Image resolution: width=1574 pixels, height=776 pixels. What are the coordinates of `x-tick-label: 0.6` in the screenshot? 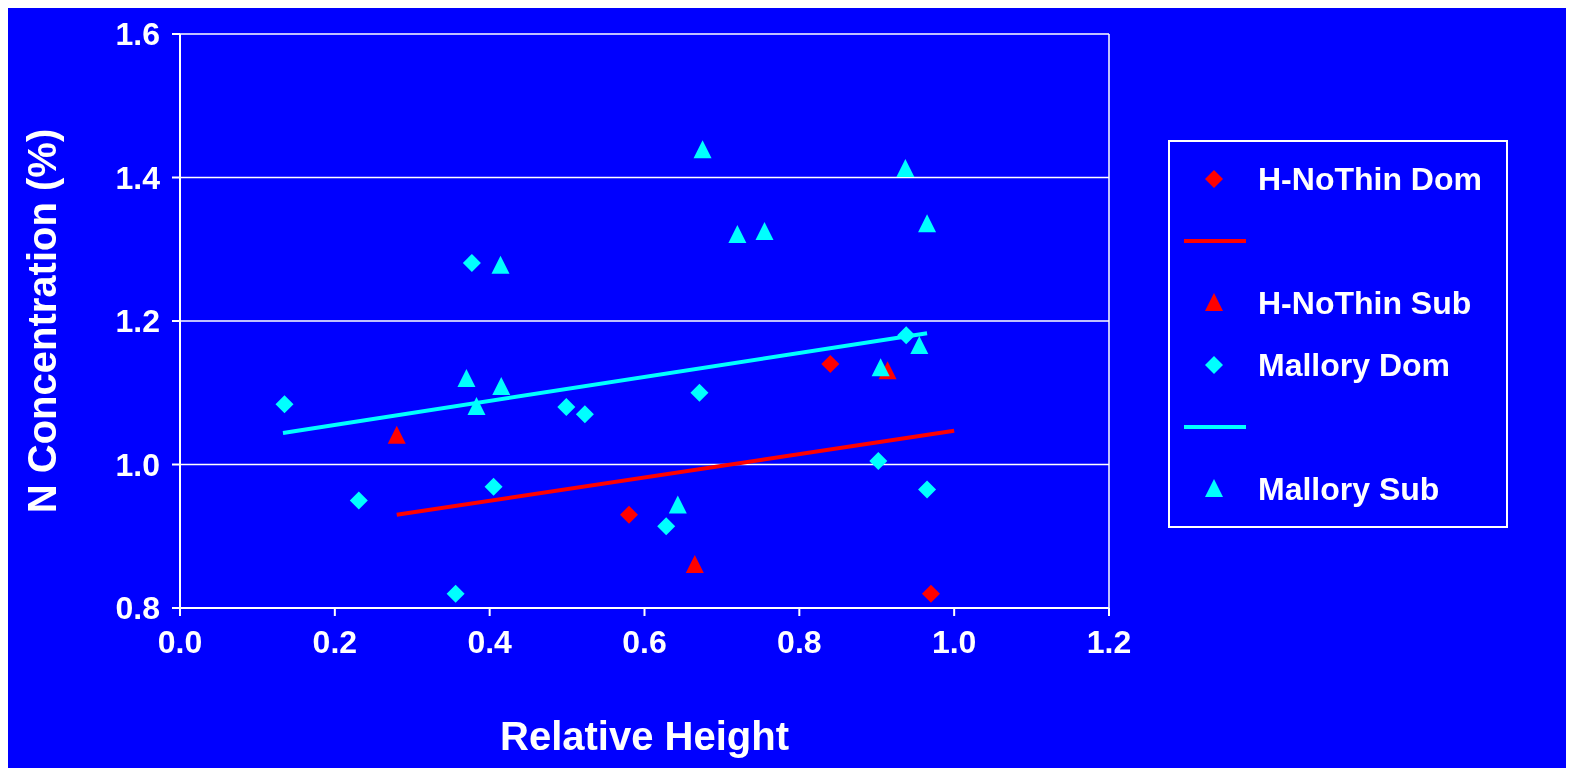 It's located at (644, 641).